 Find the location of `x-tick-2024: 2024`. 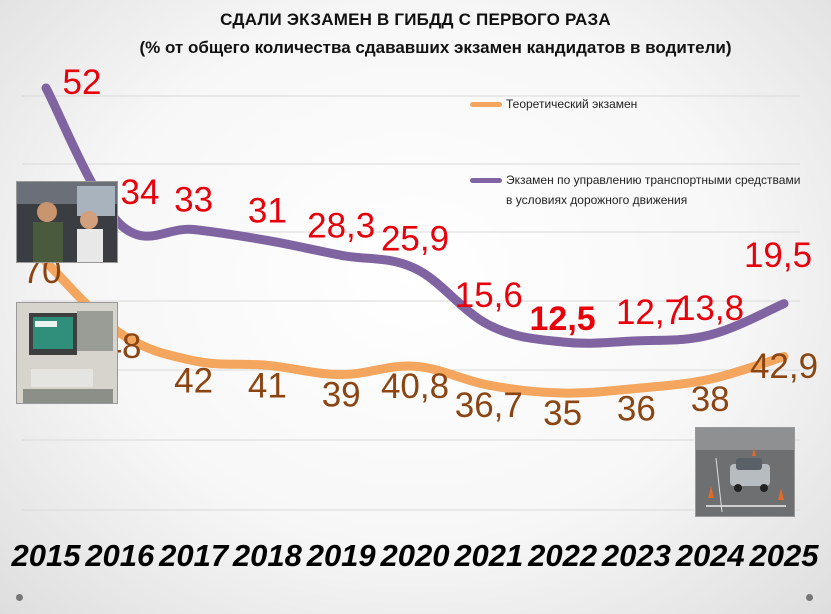

x-tick-2024: 2024 is located at coordinates (710, 555).